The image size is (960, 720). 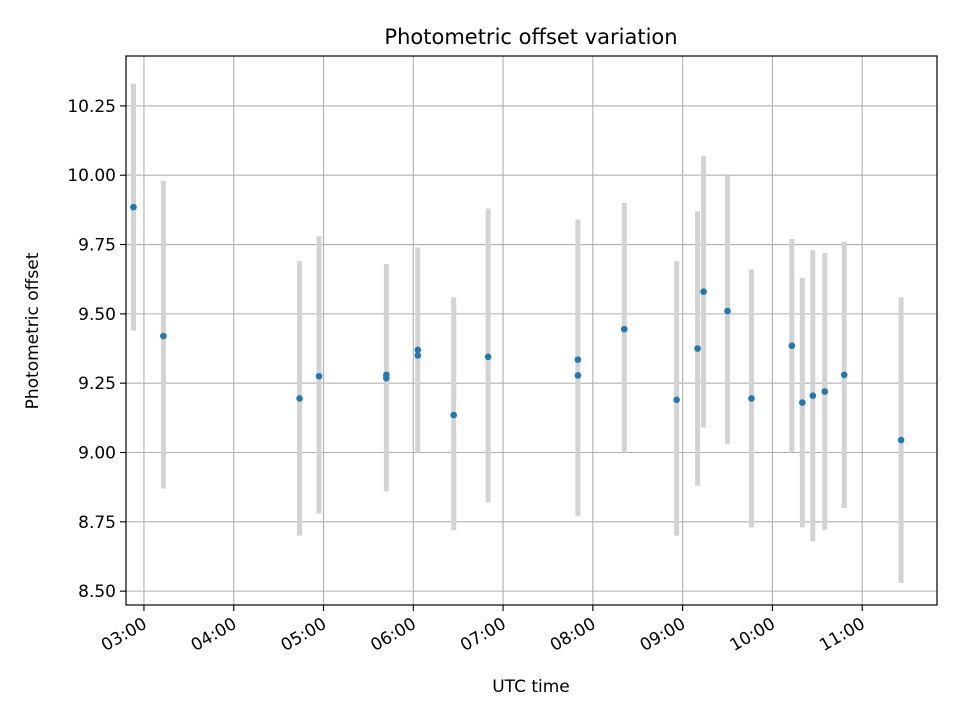 What do you see at coordinates (91, 107) in the screenshot?
I see `y-tick-label: 10.25` at bounding box center [91, 107].